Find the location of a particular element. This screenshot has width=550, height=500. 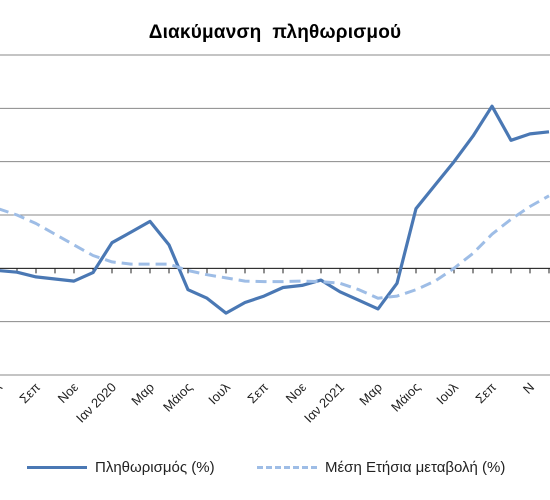

legend-label-inflation: Πληθωρισμός (%) is located at coordinates (155, 467).